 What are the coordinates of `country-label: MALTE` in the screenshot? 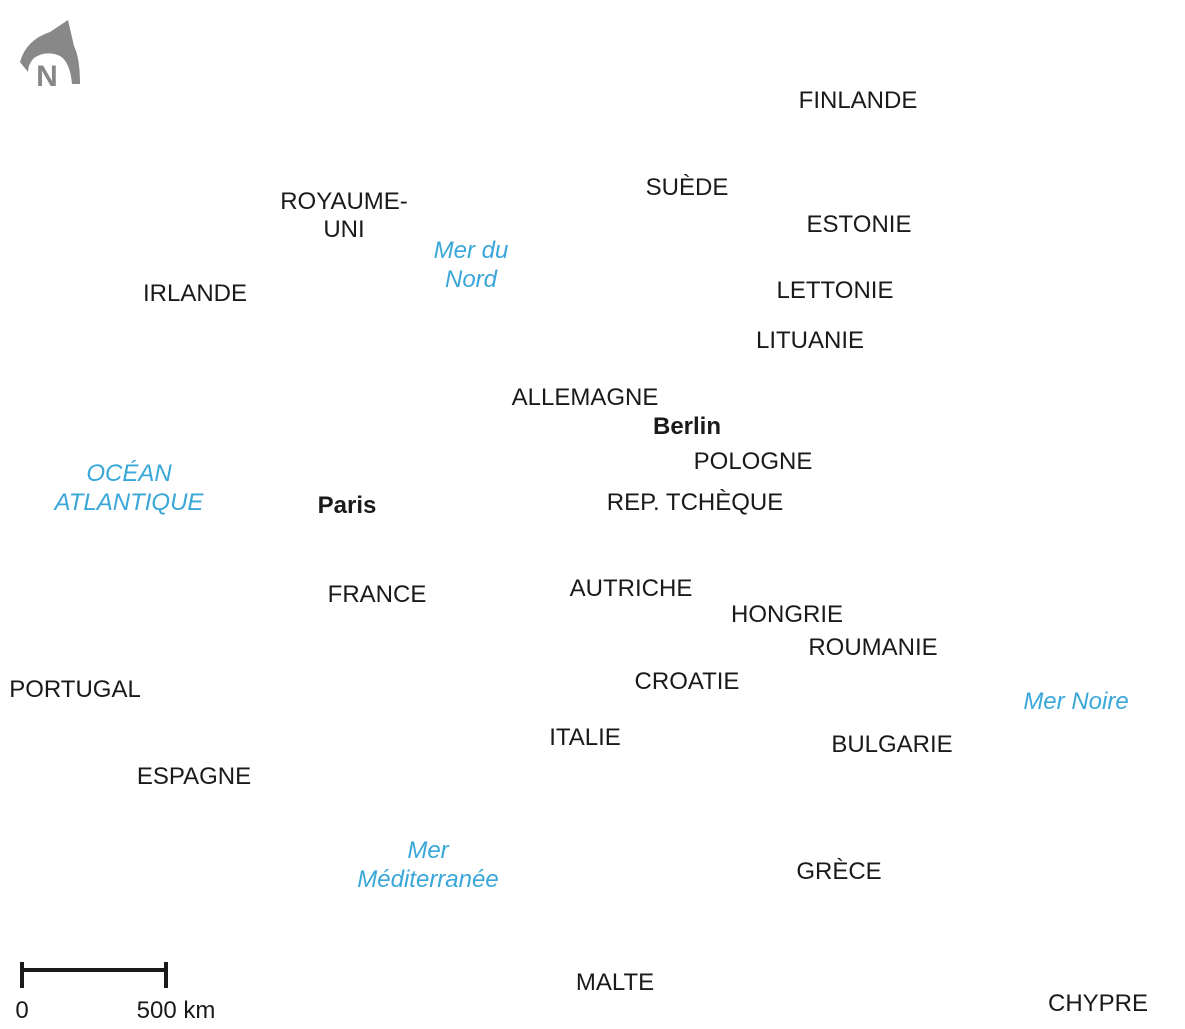 It's located at (615, 982).